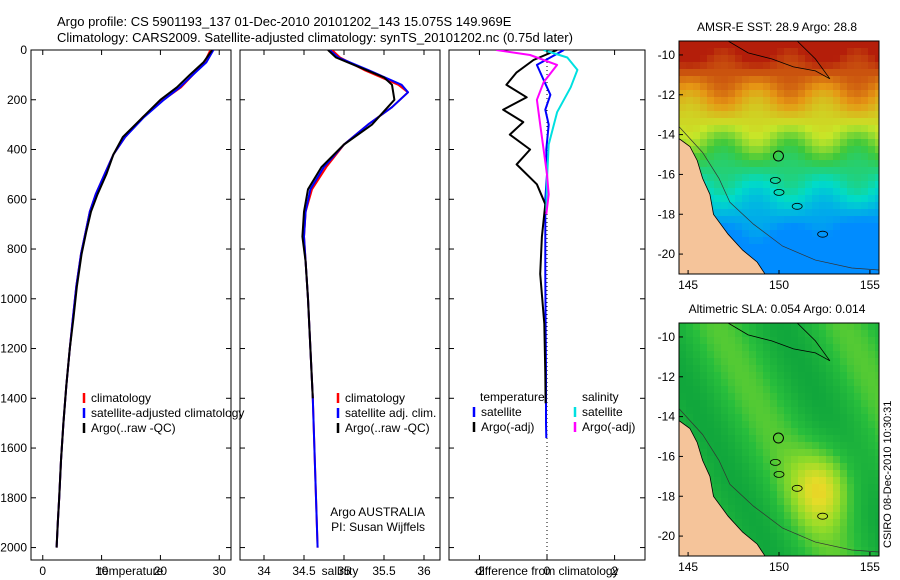 This screenshot has width=900, height=580. Describe the element at coordinates (600, 397) in the screenshot. I see `legend-header-salinity: salinity` at that location.